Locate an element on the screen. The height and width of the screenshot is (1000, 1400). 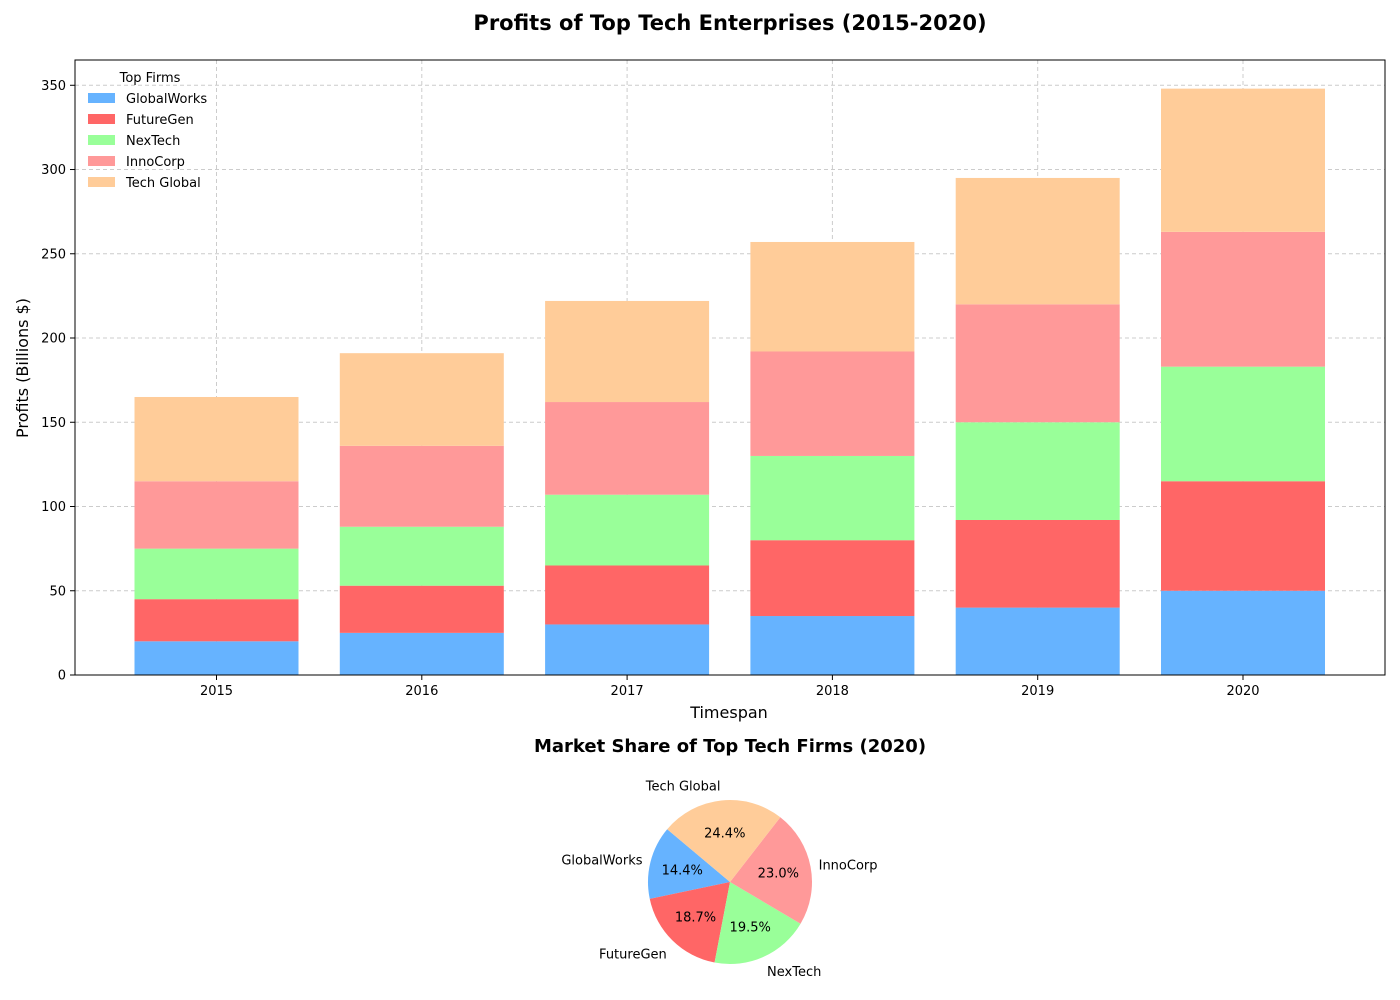
legend-title: Top Firms is located at coordinates (150, 78).